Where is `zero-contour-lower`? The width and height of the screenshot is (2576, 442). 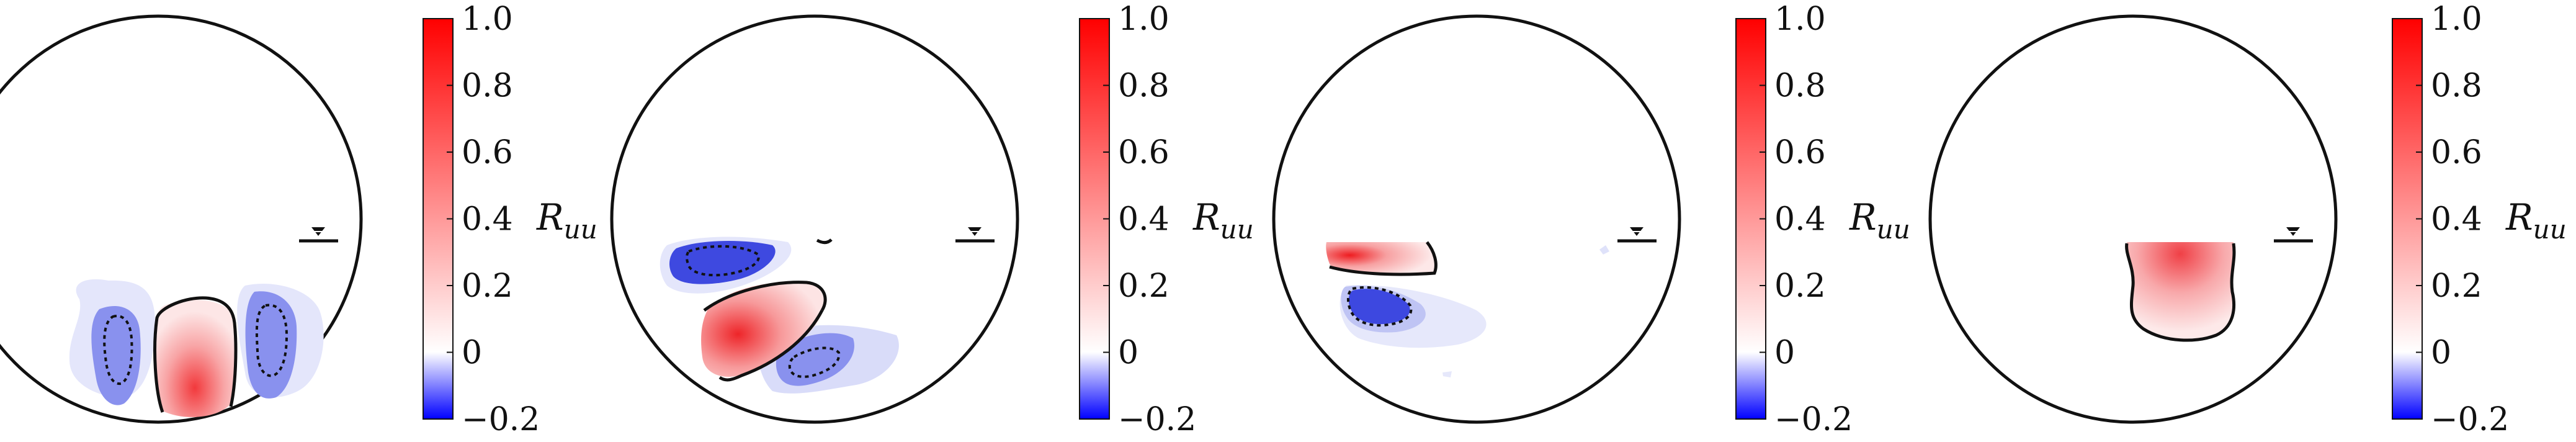 zero-contour-lower is located at coordinates (771, 345).